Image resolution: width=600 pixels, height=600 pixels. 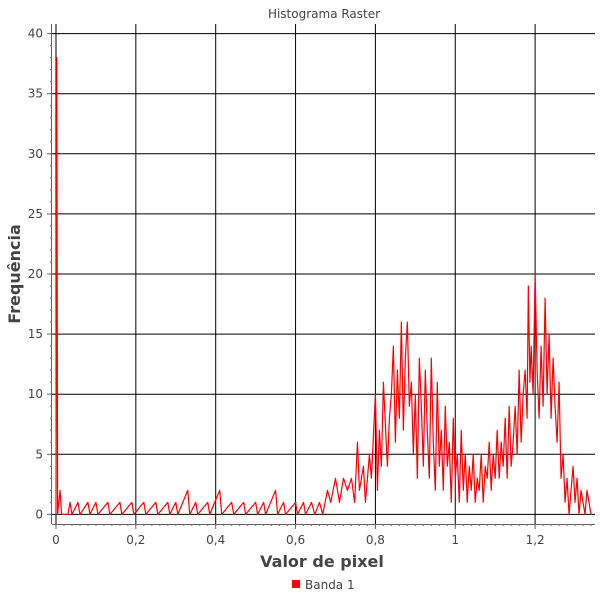 What do you see at coordinates (455, 540) in the screenshot?
I see `x-tick-label-5: 1` at bounding box center [455, 540].